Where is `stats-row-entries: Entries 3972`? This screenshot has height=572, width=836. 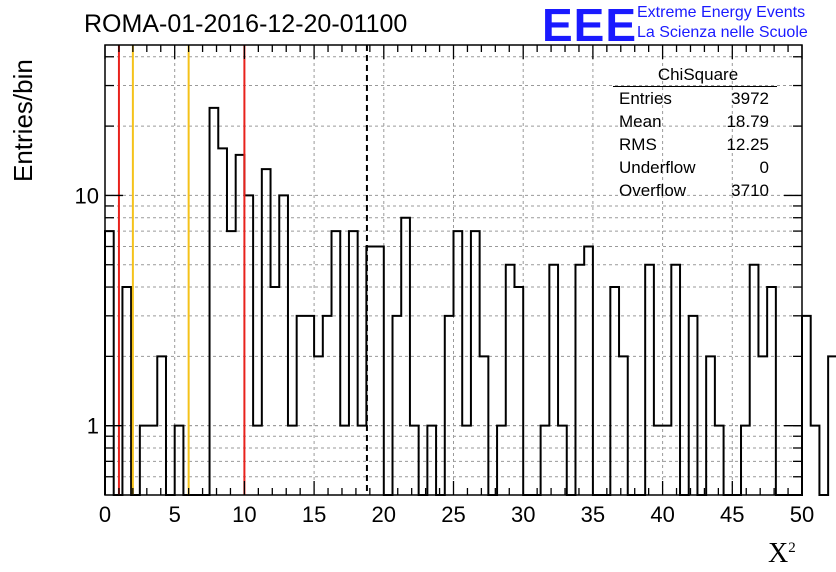 stats-row-entries: Entries 3972 is located at coordinates (693, 98).